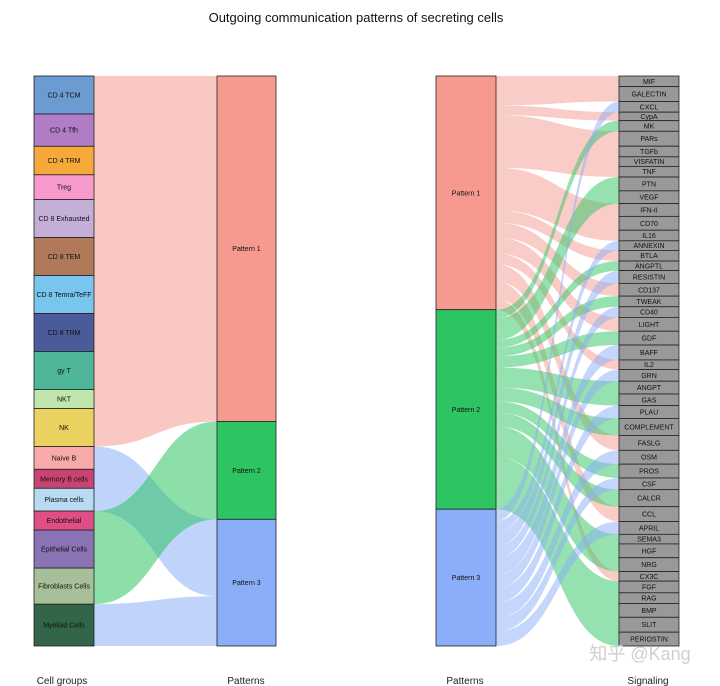  I want to click on pattern-node-left-2-label: Pattern 2, so click(246, 471).